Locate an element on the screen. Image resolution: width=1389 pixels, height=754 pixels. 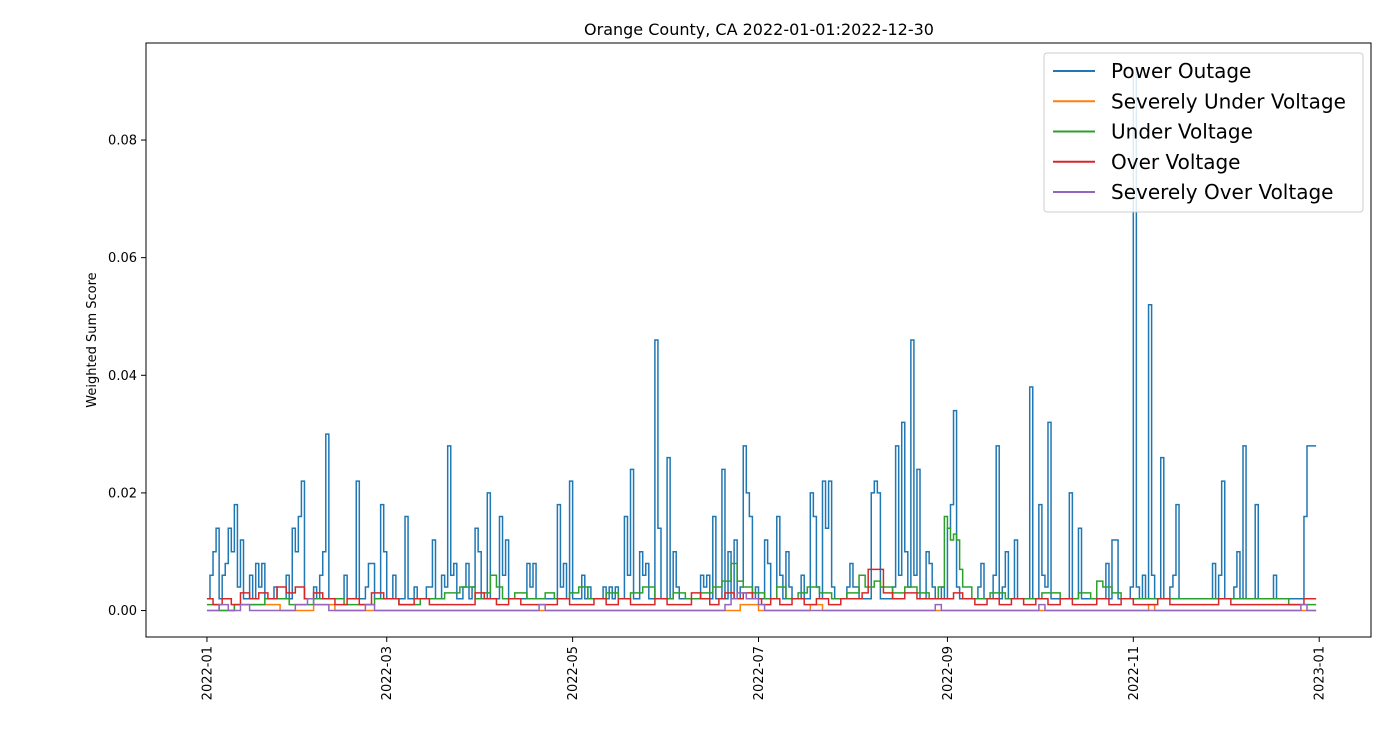
y-axis-label: Weighted Sum Score is located at coordinates (92, 339).